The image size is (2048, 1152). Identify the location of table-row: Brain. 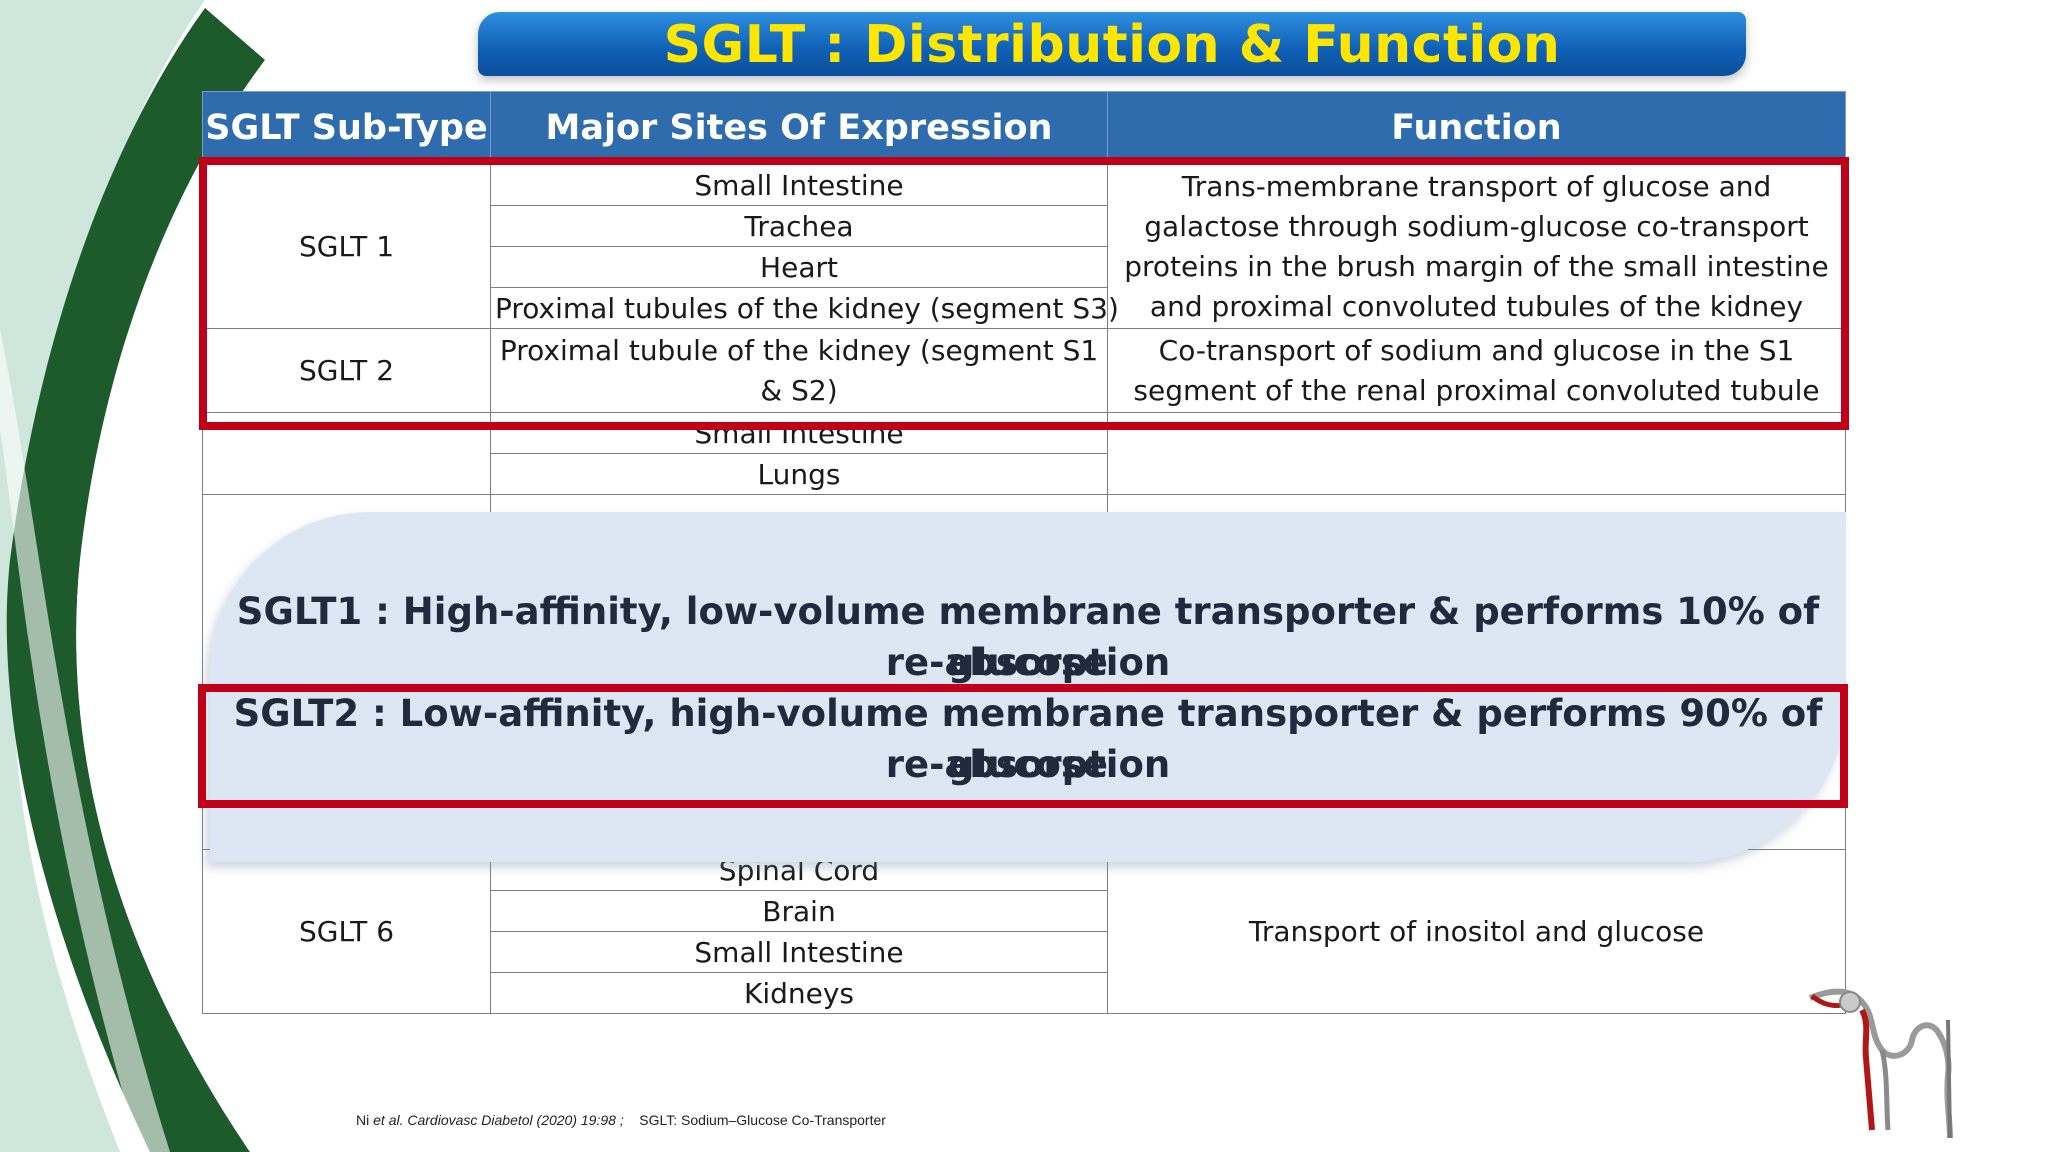
(1024, 911).